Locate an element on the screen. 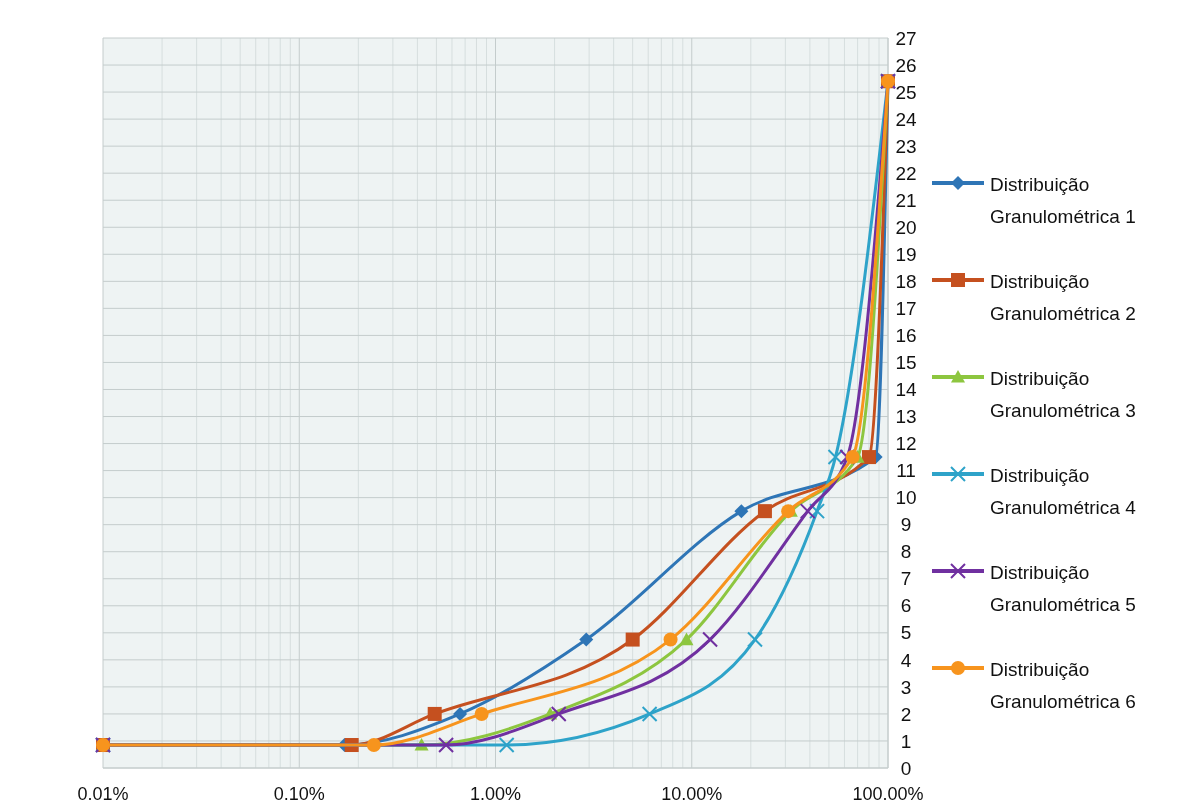 Image resolution: width=1192 pixels, height=805 pixels. x-tick-label: 0.01% is located at coordinates (103, 794).